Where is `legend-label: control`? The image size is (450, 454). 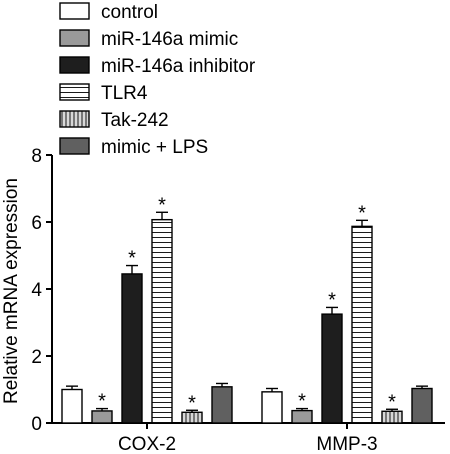 legend-label: control is located at coordinates (129, 12).